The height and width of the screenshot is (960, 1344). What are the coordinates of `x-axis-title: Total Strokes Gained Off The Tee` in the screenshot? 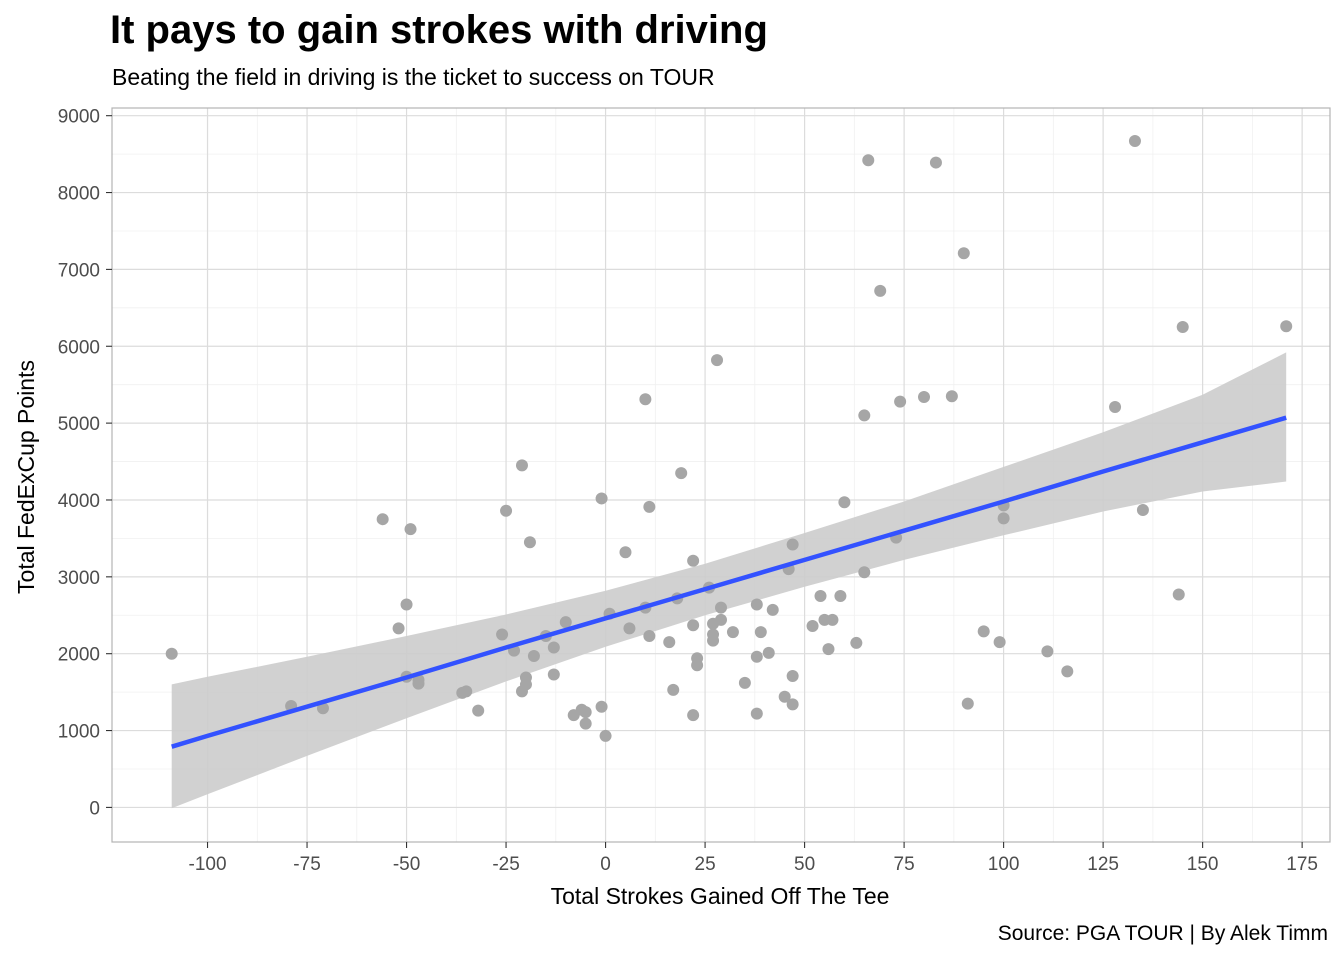 It's located at (720, 896).